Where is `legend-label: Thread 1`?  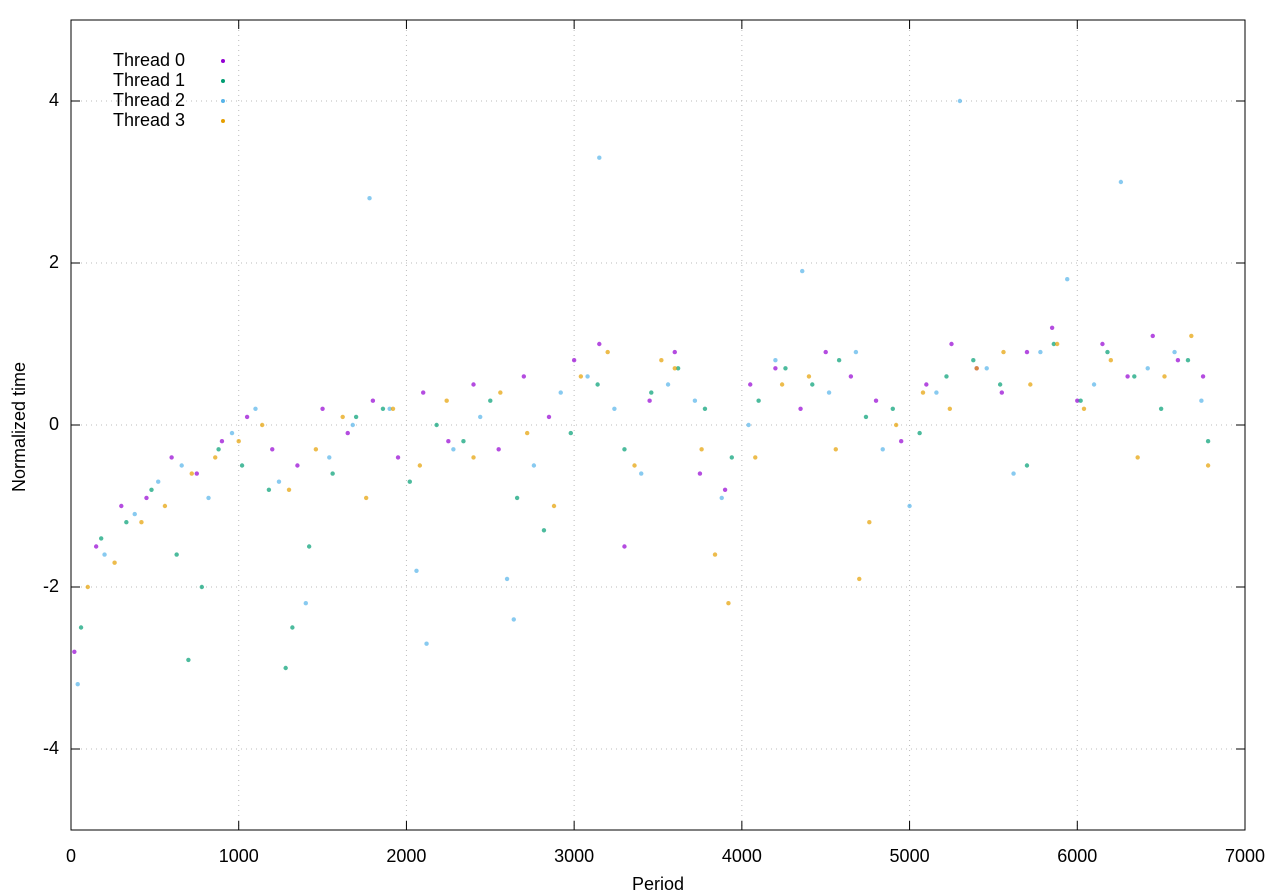
legend-label: Thread 1 is located at coordinates (149, 80).